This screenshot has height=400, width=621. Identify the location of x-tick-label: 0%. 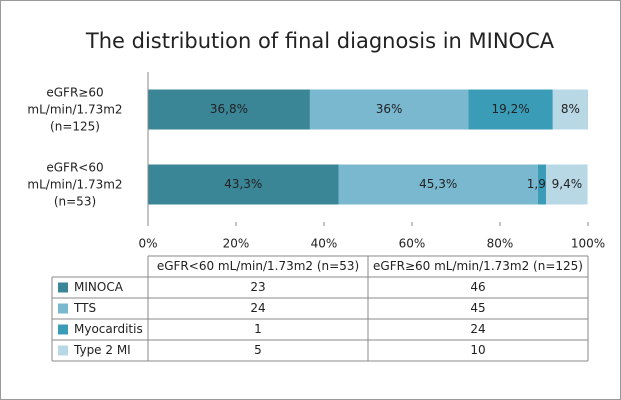
(147, 244).